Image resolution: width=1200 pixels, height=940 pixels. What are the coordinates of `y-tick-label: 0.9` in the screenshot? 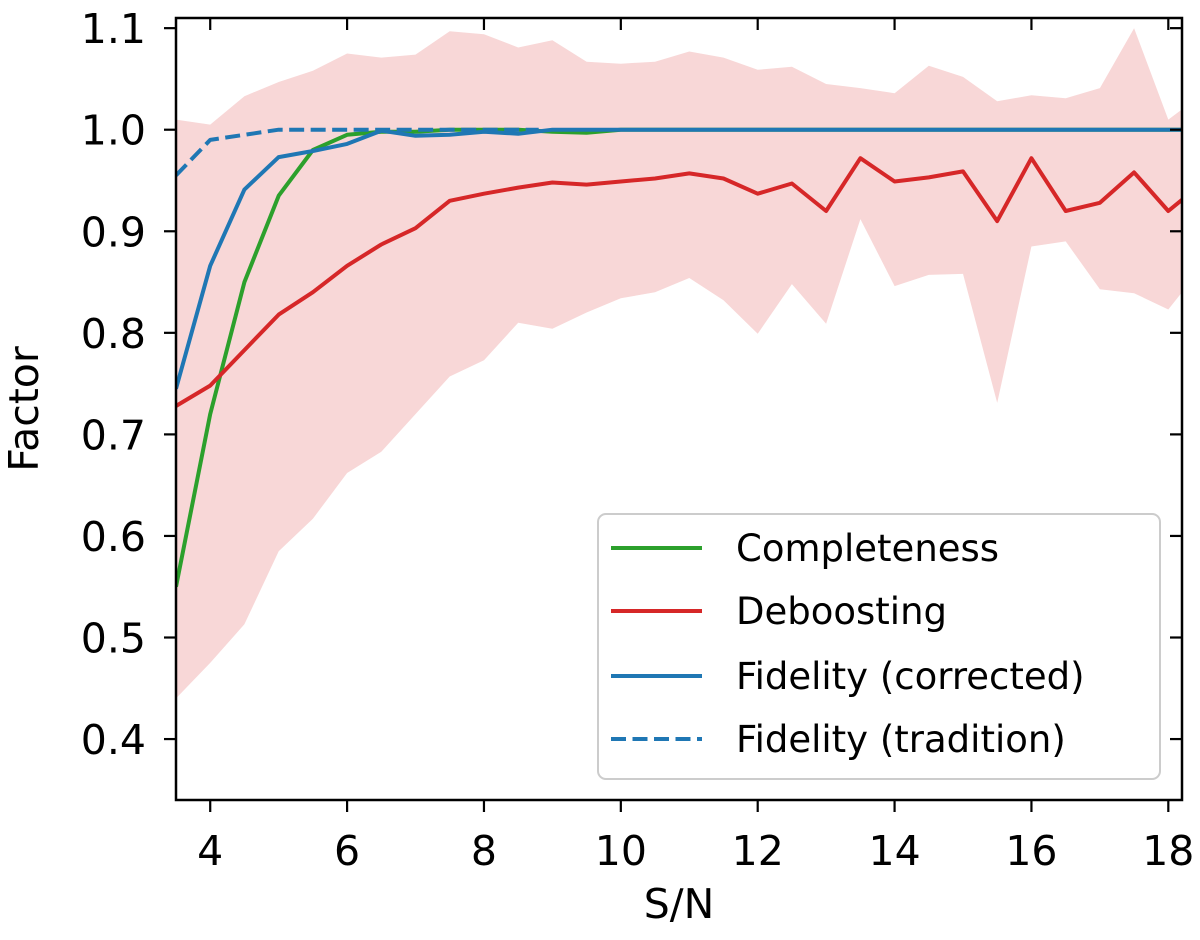 It's located at (113, 232).